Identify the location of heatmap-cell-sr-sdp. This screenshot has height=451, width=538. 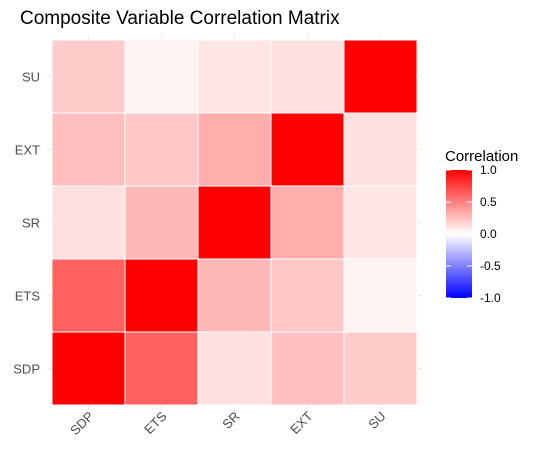
(234, 368).